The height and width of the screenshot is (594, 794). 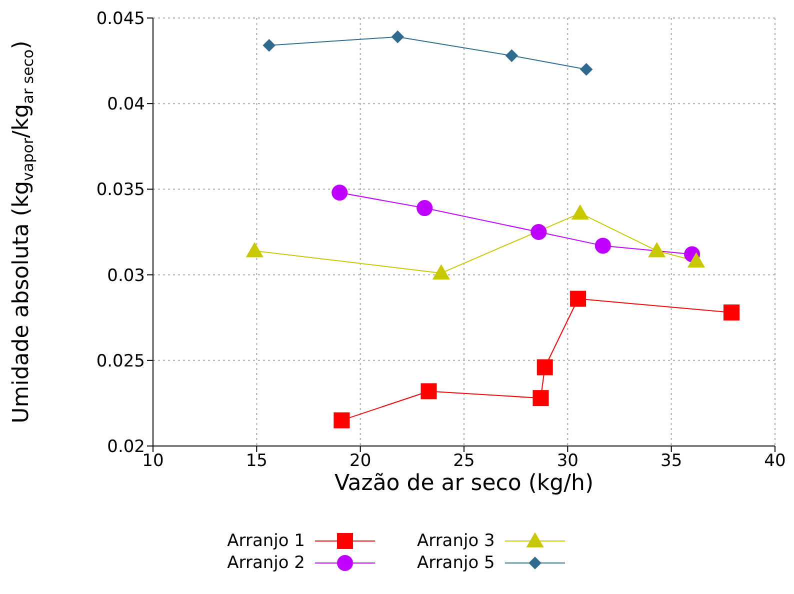 I want to click on x-tick-label: 25, so click(x=464, y=461).